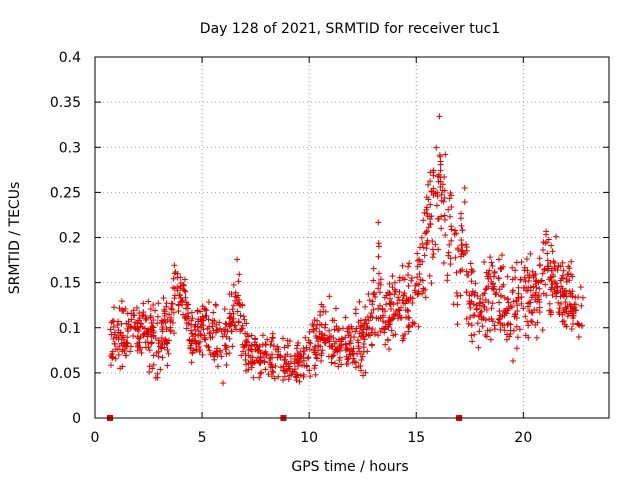 Image resolution: width=640 pixels, height=480 pixels. I want to click on x-tick-label: 5, so click(202, 438).